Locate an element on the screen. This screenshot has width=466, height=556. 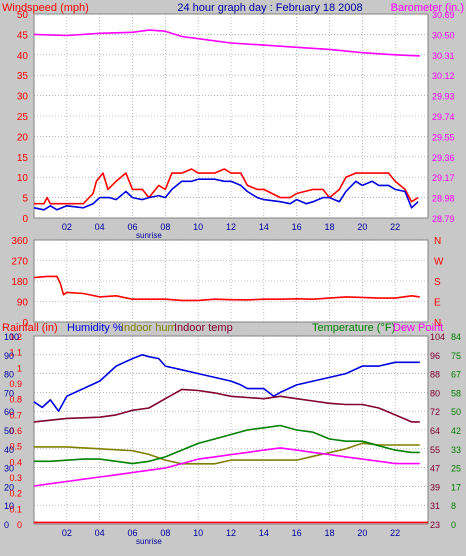
p3-humidity-tick: 50 is located at coordinates (9, 431).